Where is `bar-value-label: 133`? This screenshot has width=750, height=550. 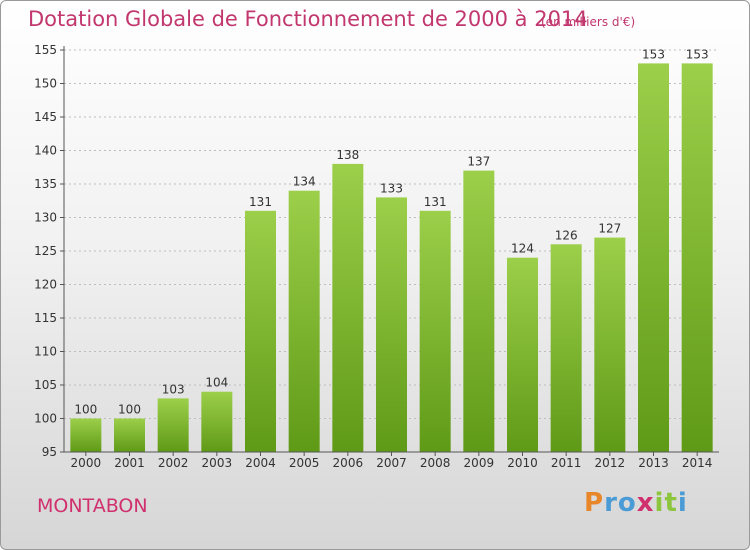
bar-value-label: 133 is located at coordinates (391, 188).